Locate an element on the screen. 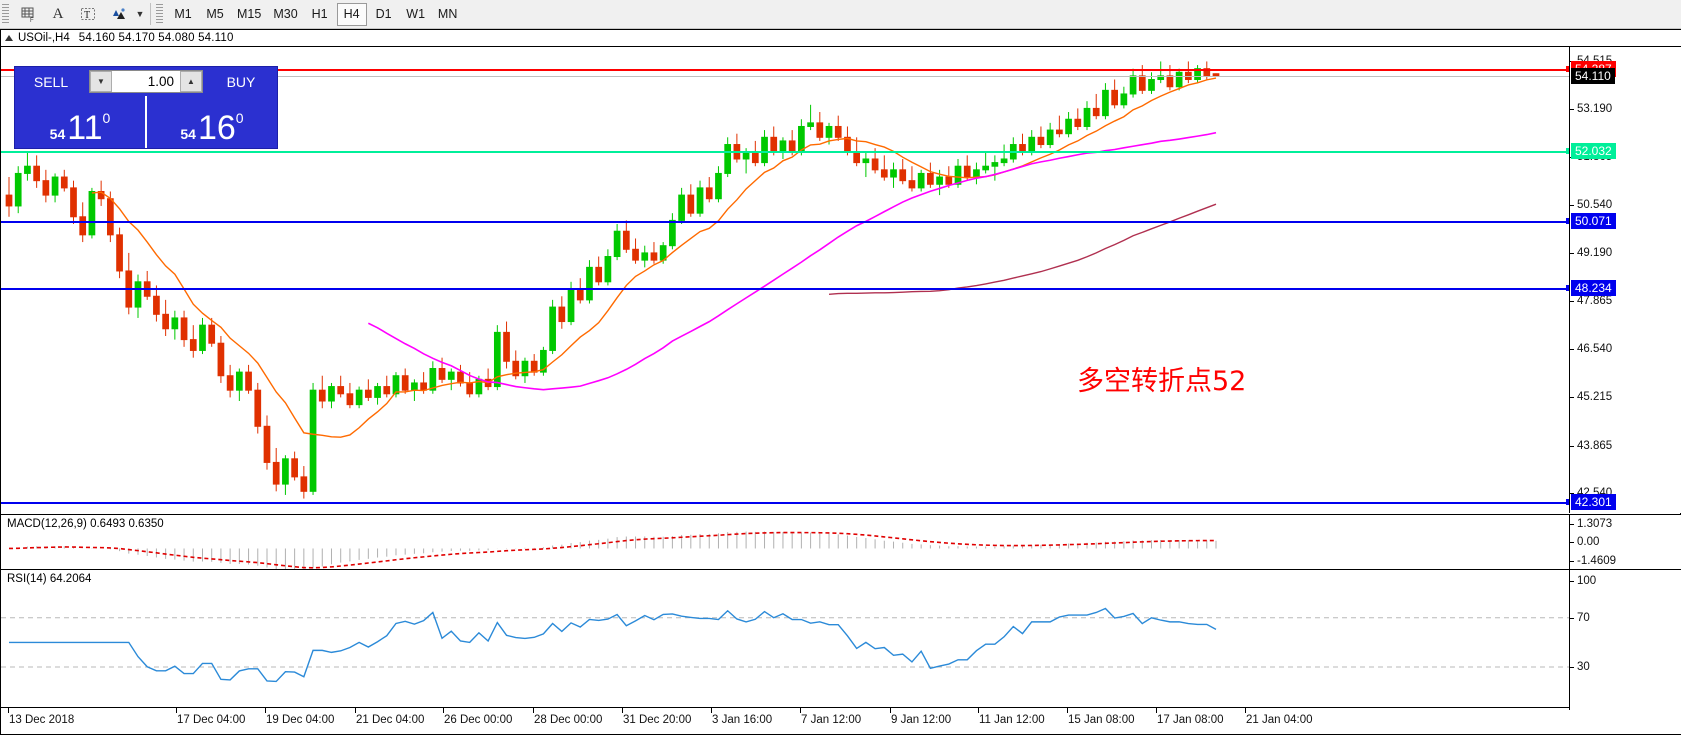  time-tick-label: 17 Jan 08:00 is located at coordinates (1190, 717).